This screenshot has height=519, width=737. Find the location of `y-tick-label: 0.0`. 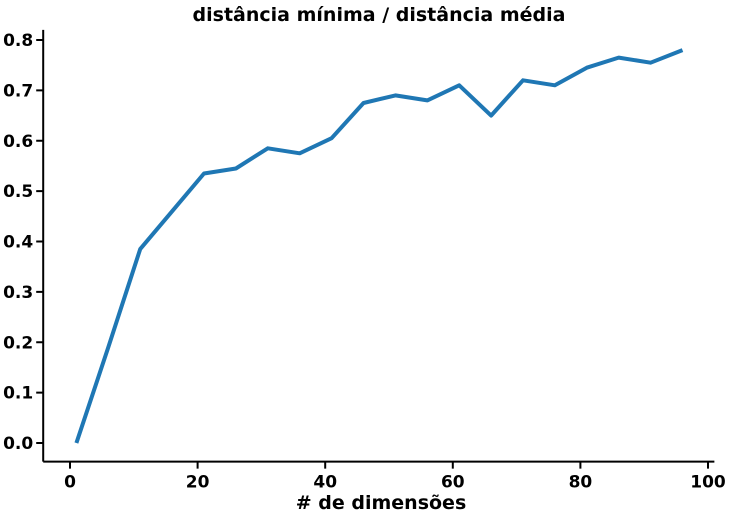

y-tick-label: 0.0 is located at coordinates (18, 444).